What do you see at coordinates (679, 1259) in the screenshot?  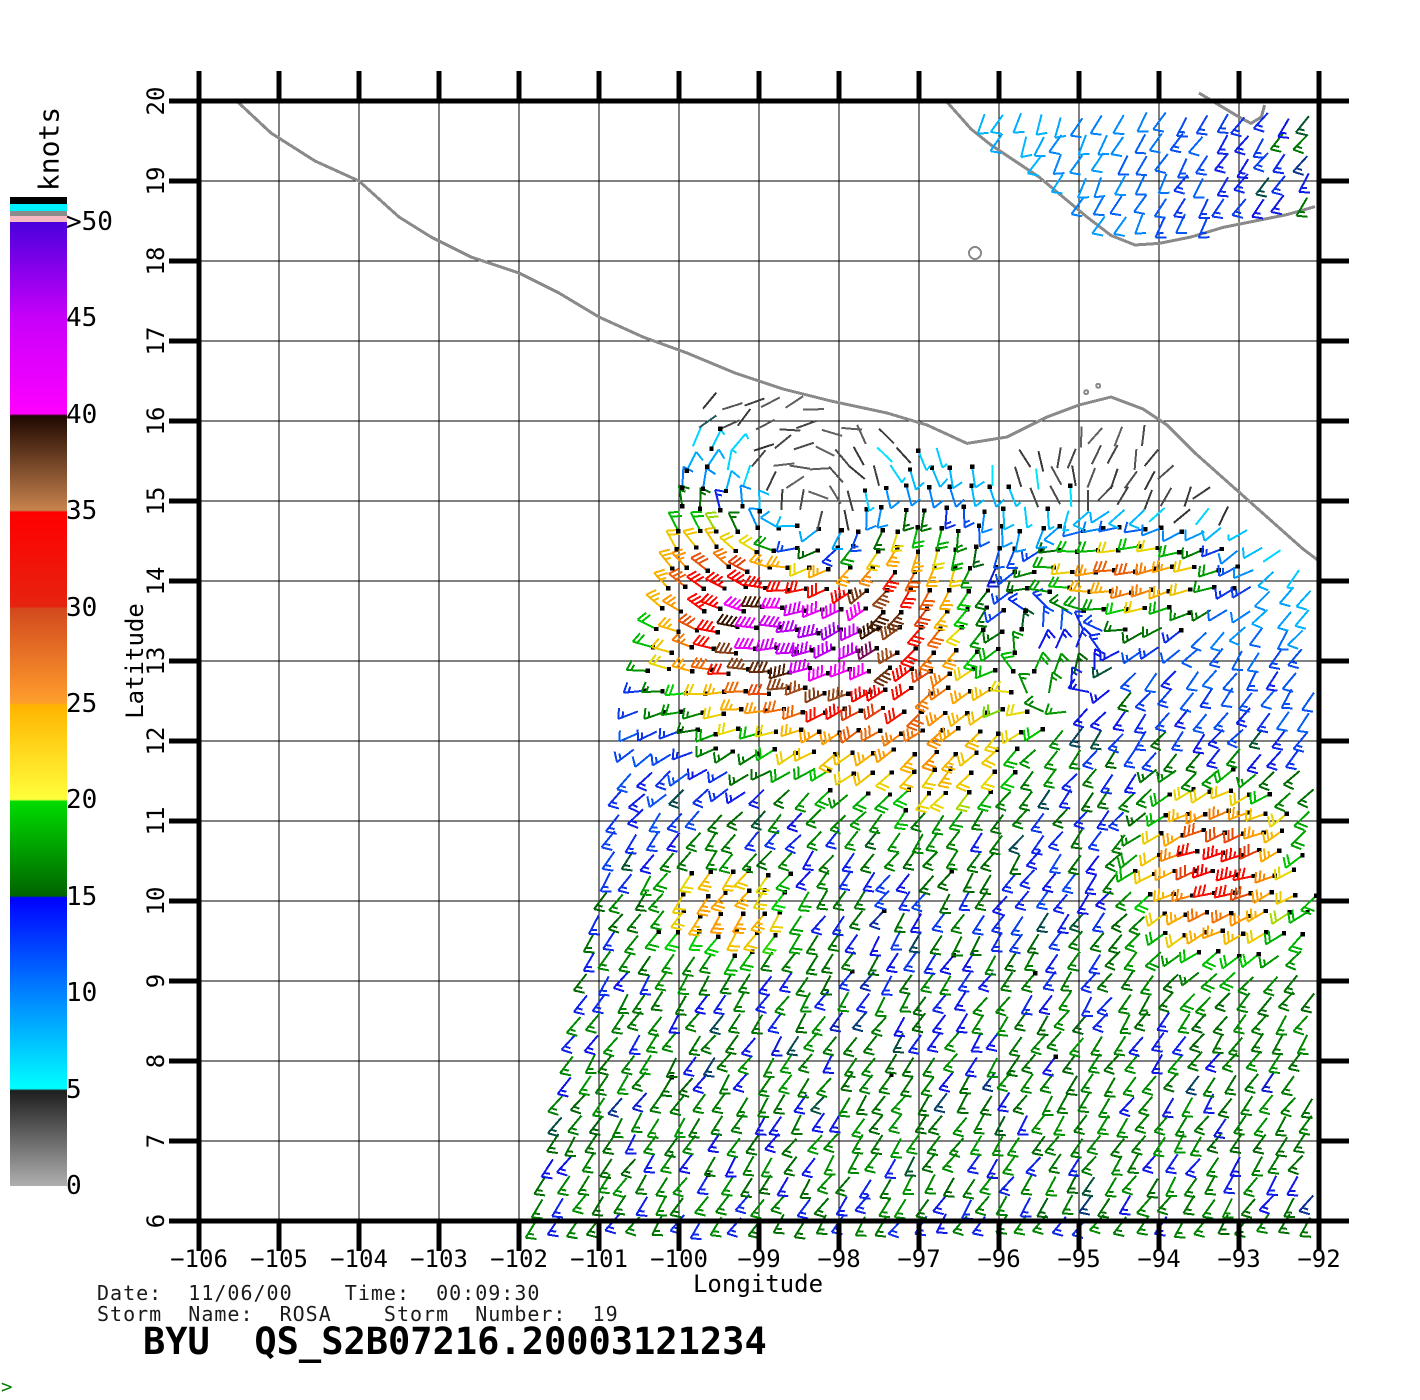 I see `x-tick-label: −100` at bounding box center [679, 1259].